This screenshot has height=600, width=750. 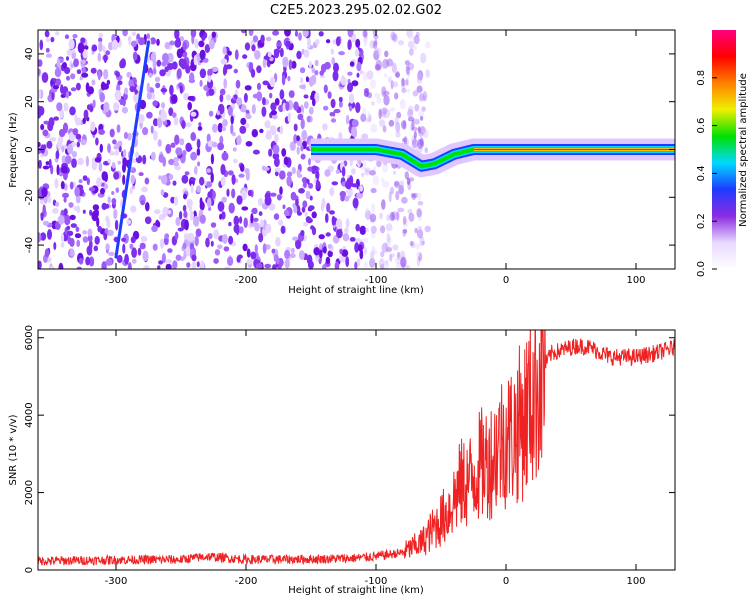 What do you see at coordinates (29, 245) in the screenshot?
I see `y-tick-label: -40` at bounding box center [29, 245].